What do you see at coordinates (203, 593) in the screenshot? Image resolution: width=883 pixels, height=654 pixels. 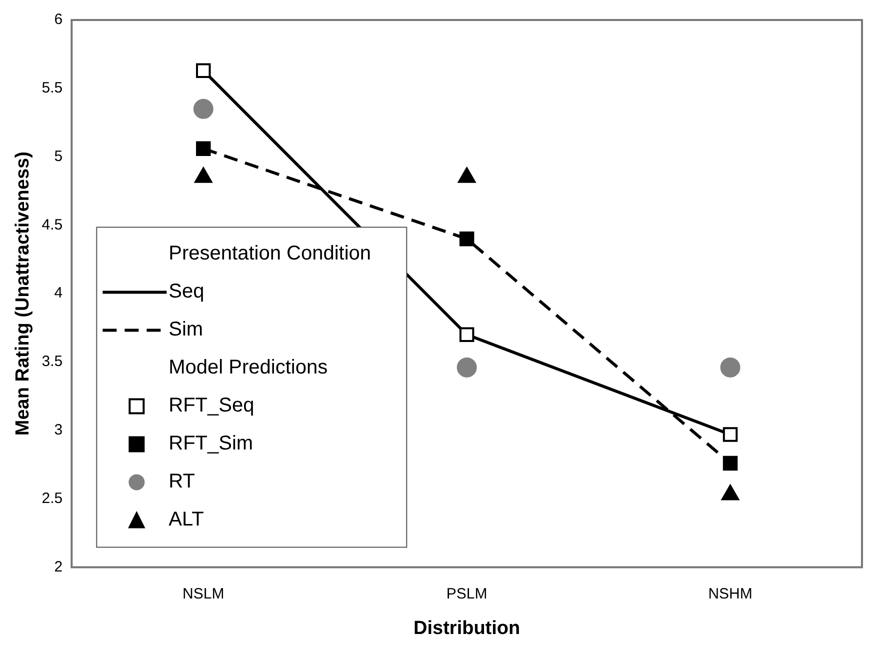 I see `x-tick-label: NSLM` at bounding box center [203, 593].